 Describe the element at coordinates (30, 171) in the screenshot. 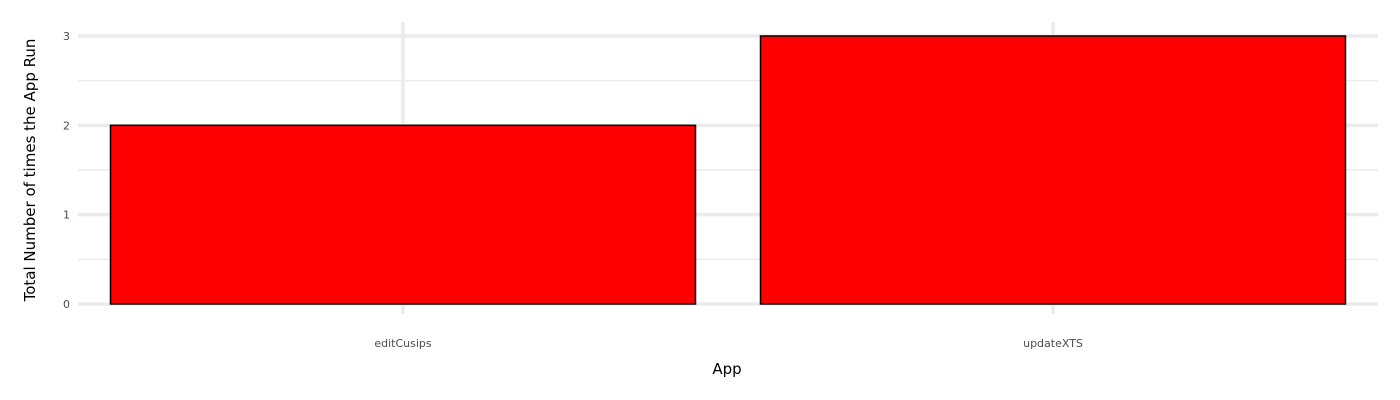

I see `y-axis-title: Total Number of times the App Run` at that location.